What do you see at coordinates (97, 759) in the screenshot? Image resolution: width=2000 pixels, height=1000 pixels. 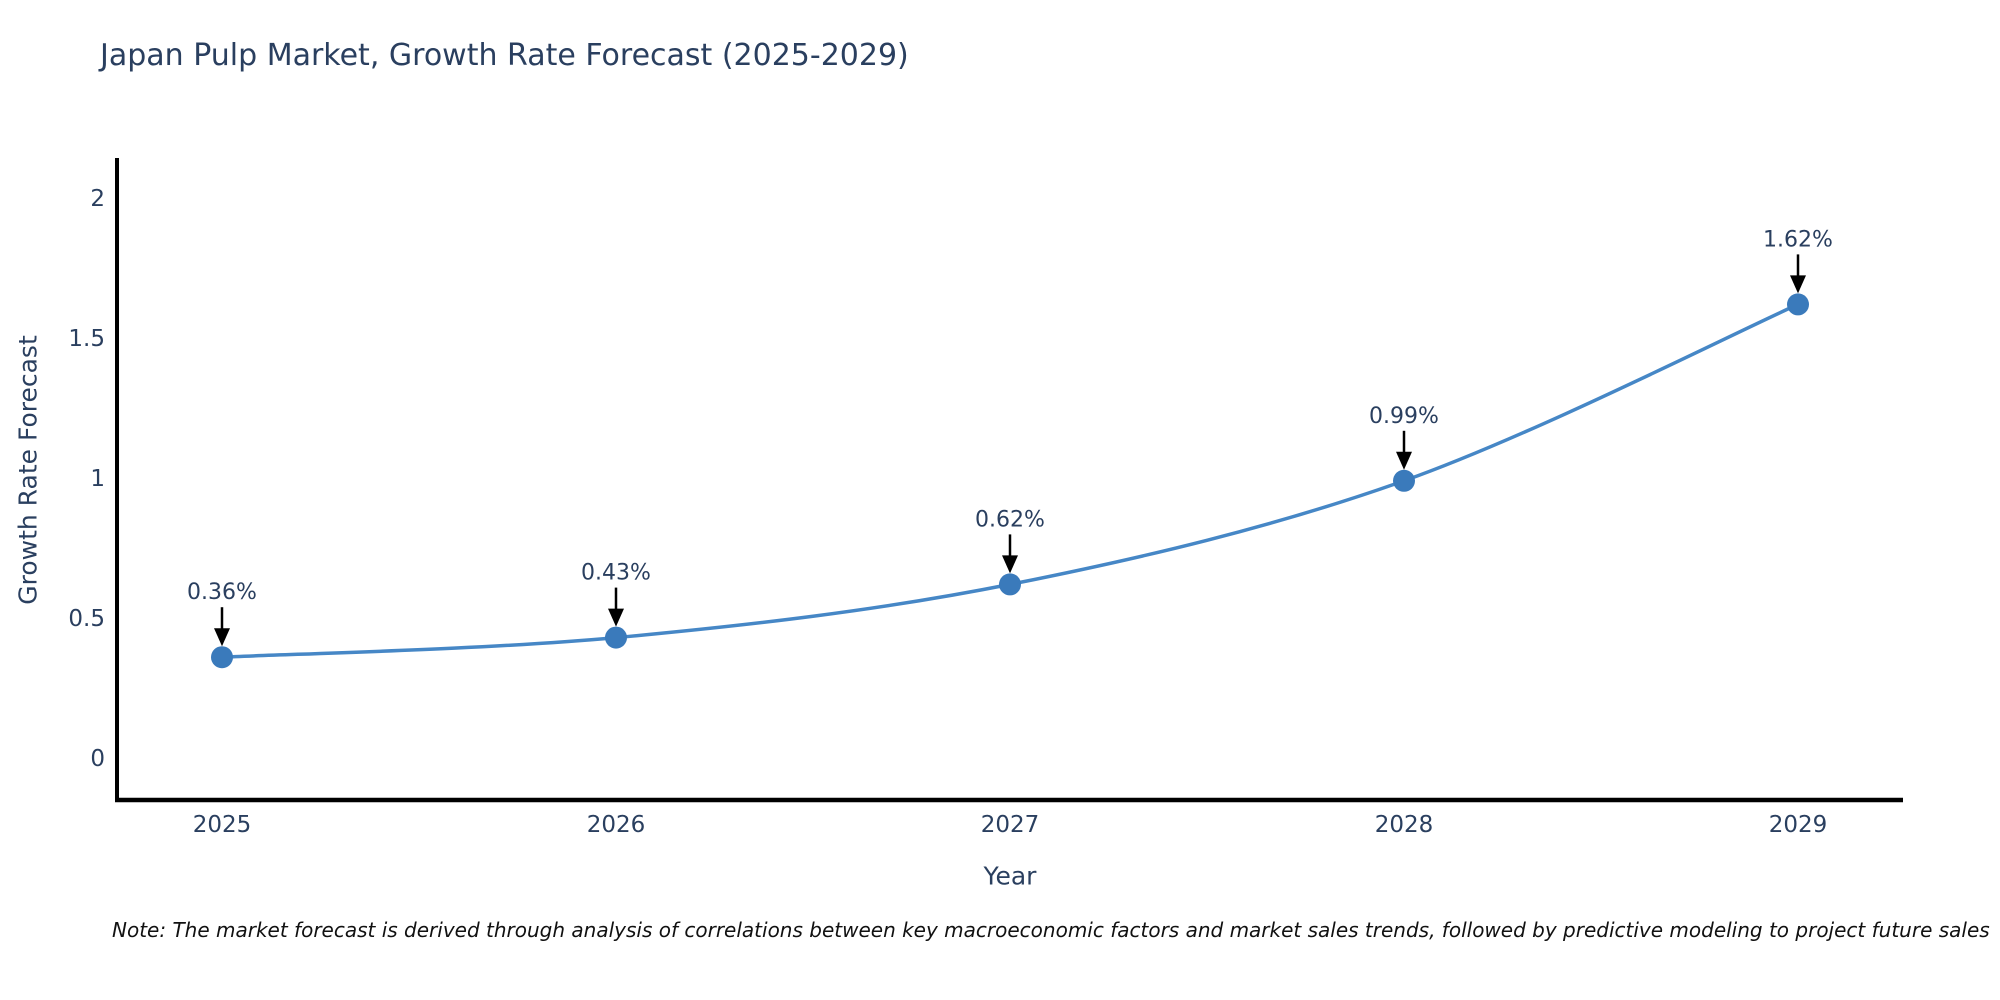 I see `y-tick-label: 0` at bounding box center [97, 759].